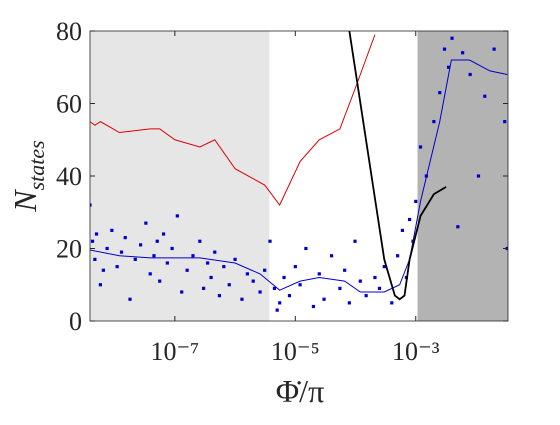 This screenshot has height=425, width=560. I want to click on x-tick-label: 10⁻³, so click(416, 351).